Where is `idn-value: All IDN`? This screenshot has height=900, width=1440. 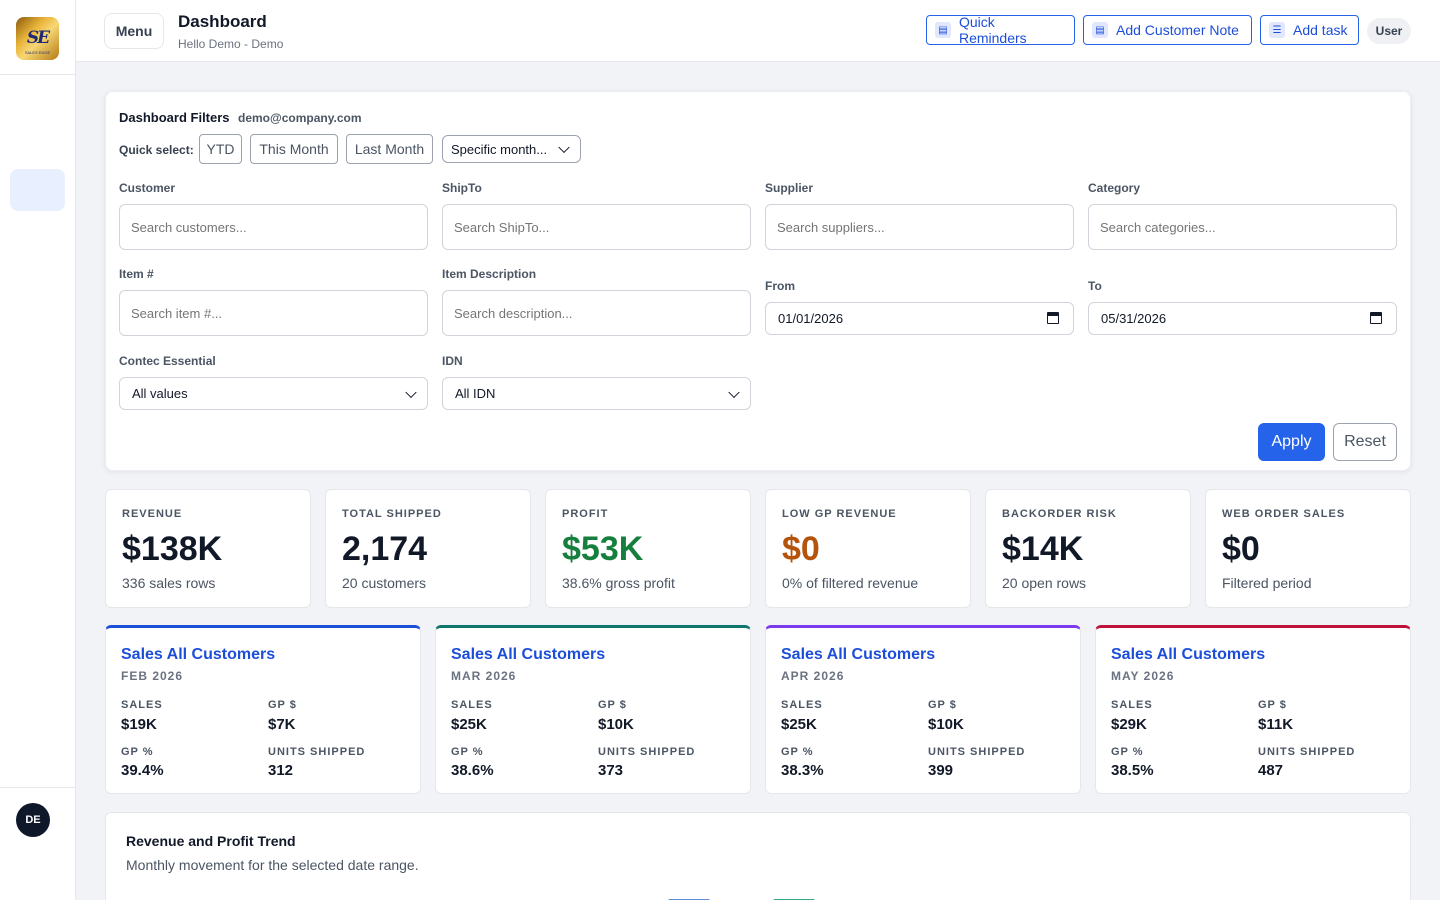 idn-value: All IDN is located at coordinates (475, 393).